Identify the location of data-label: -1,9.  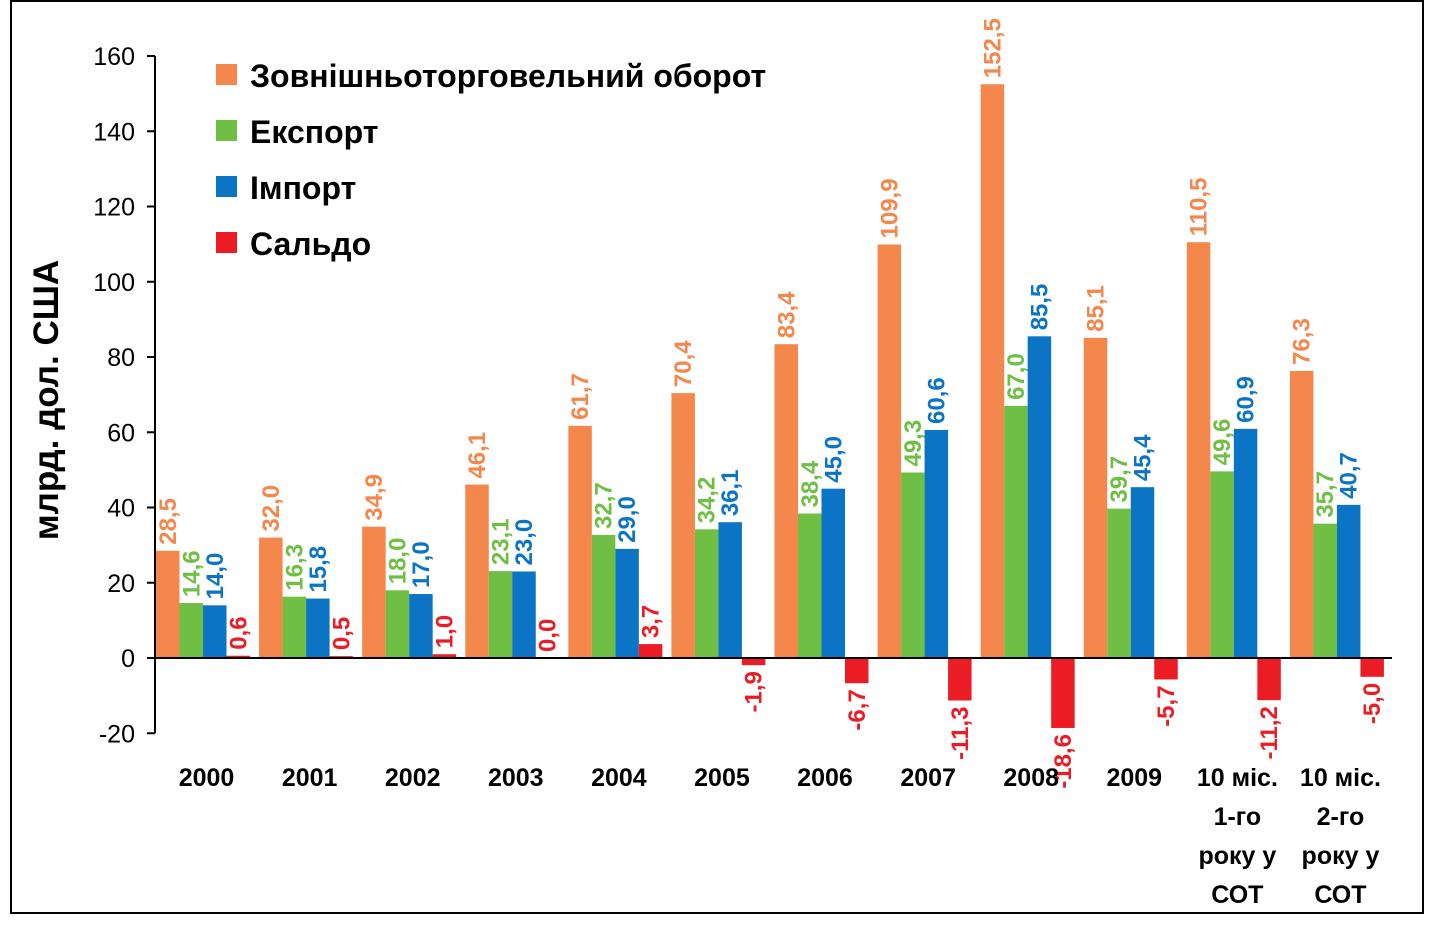
(754, 691).